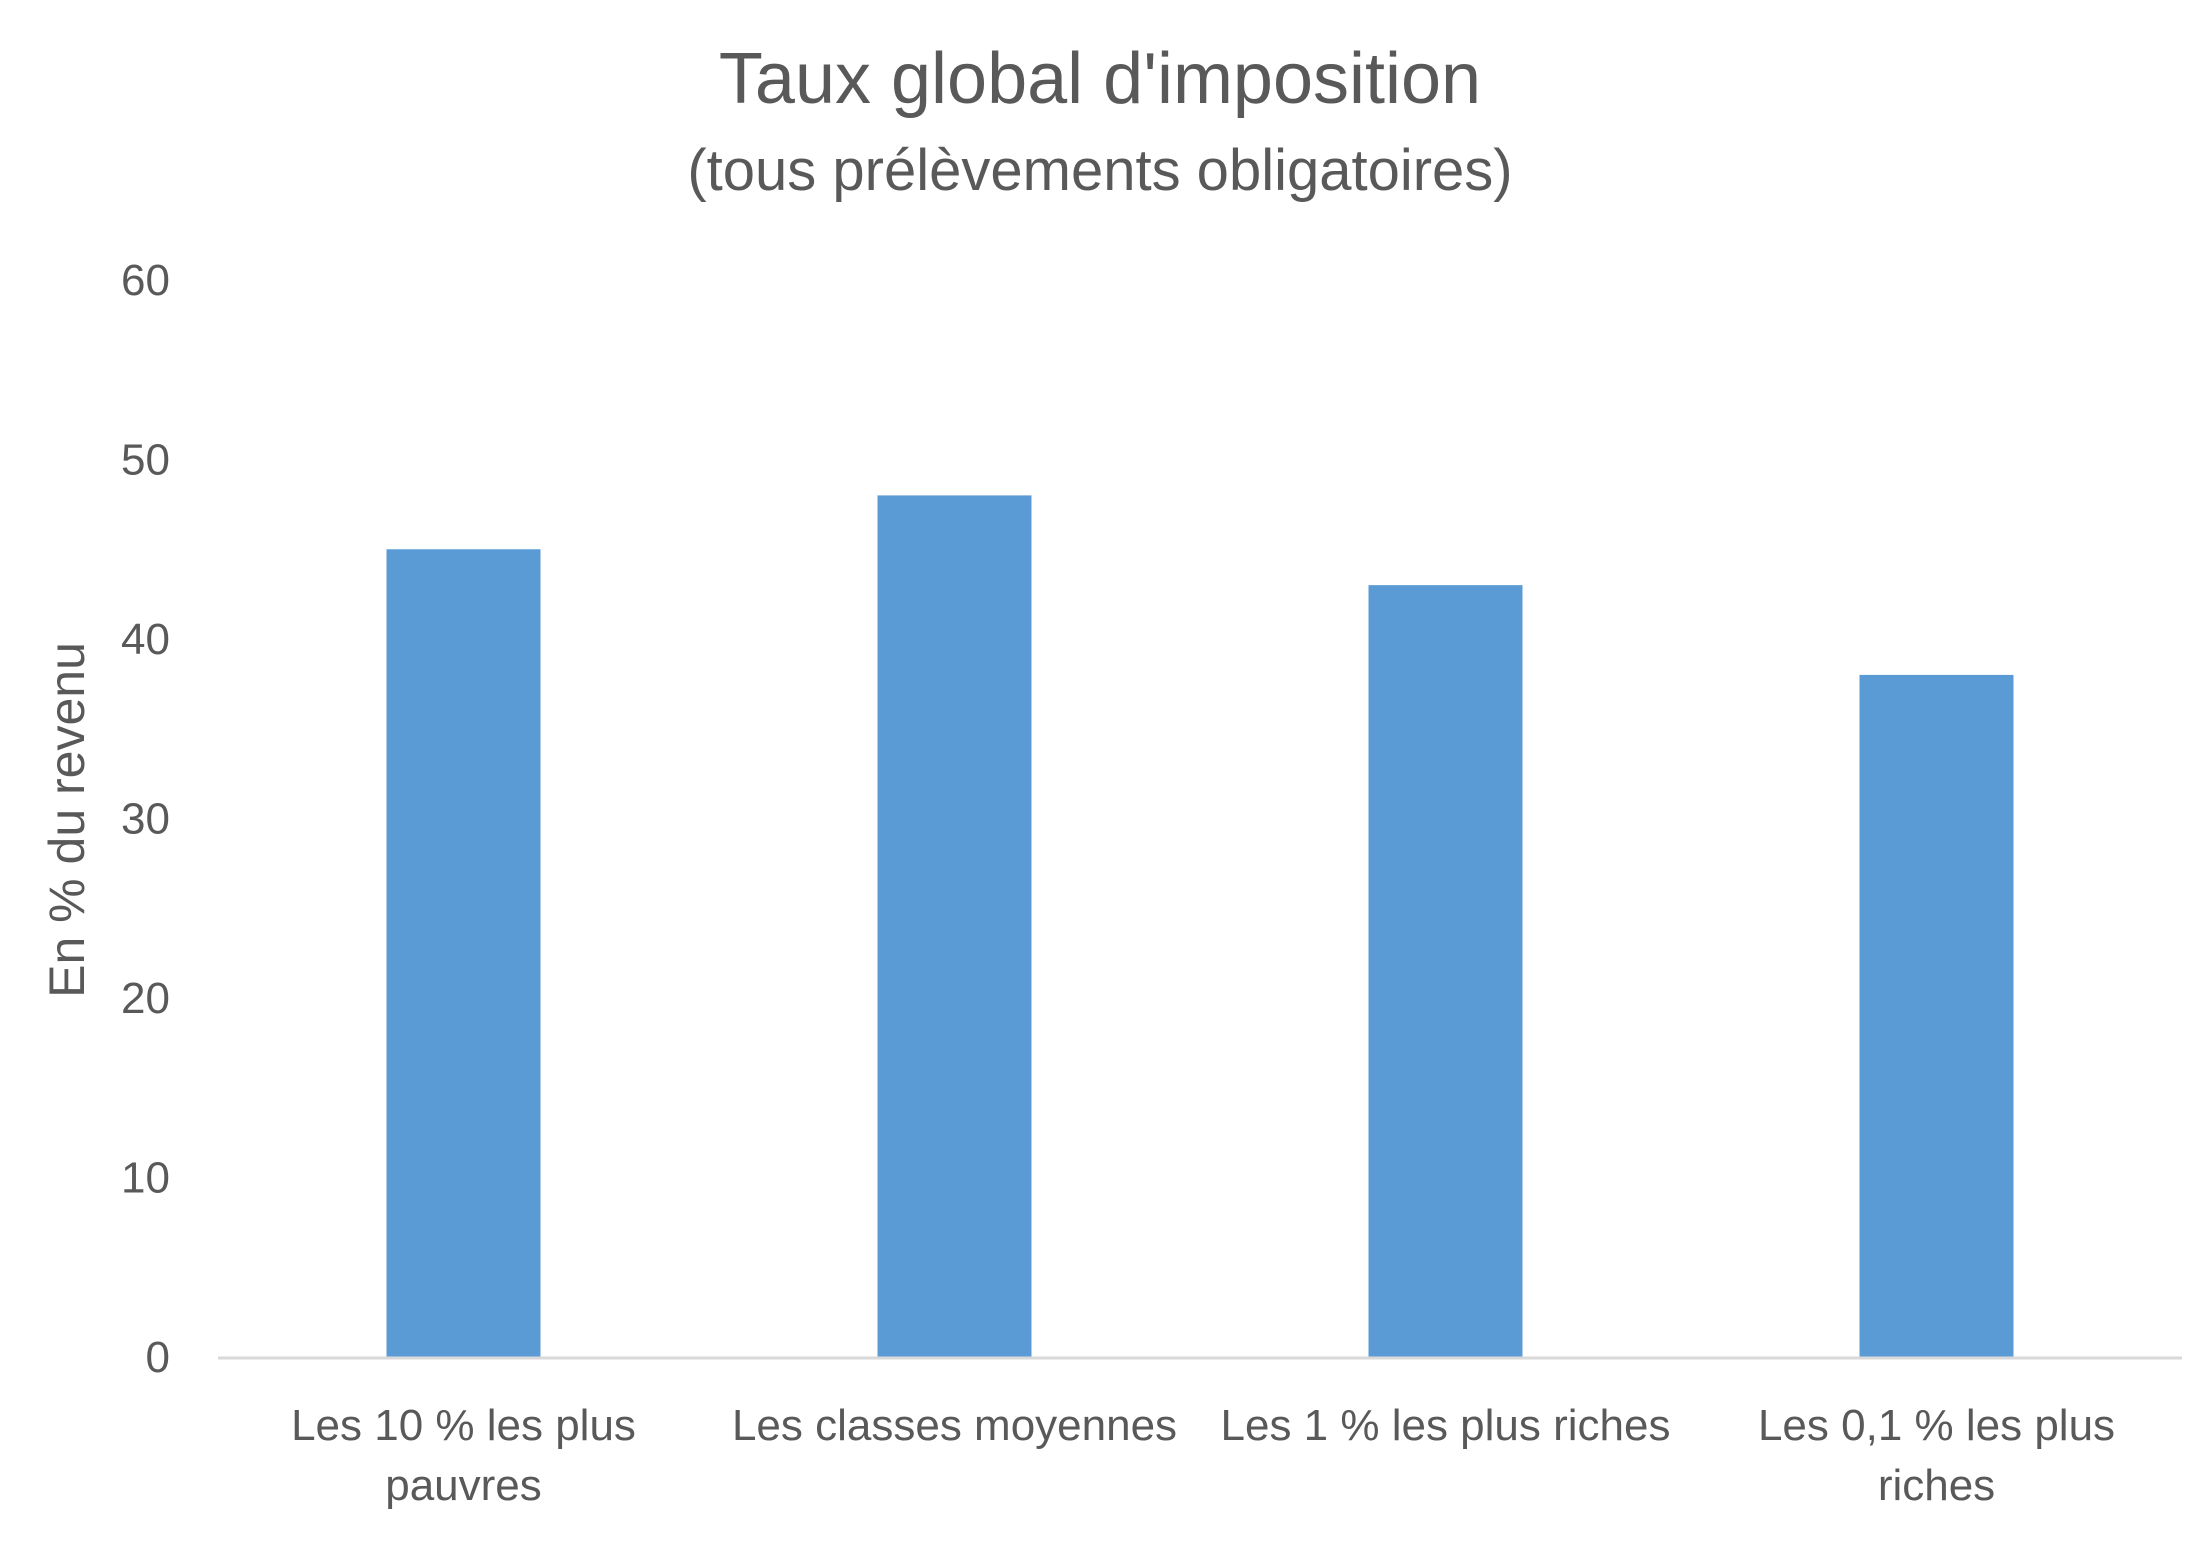 This screenshot has height=1562, width=2200. Describe the element at coordinates (145, 998) in the screenshot. I see `y-tick-label: 20` at that location.